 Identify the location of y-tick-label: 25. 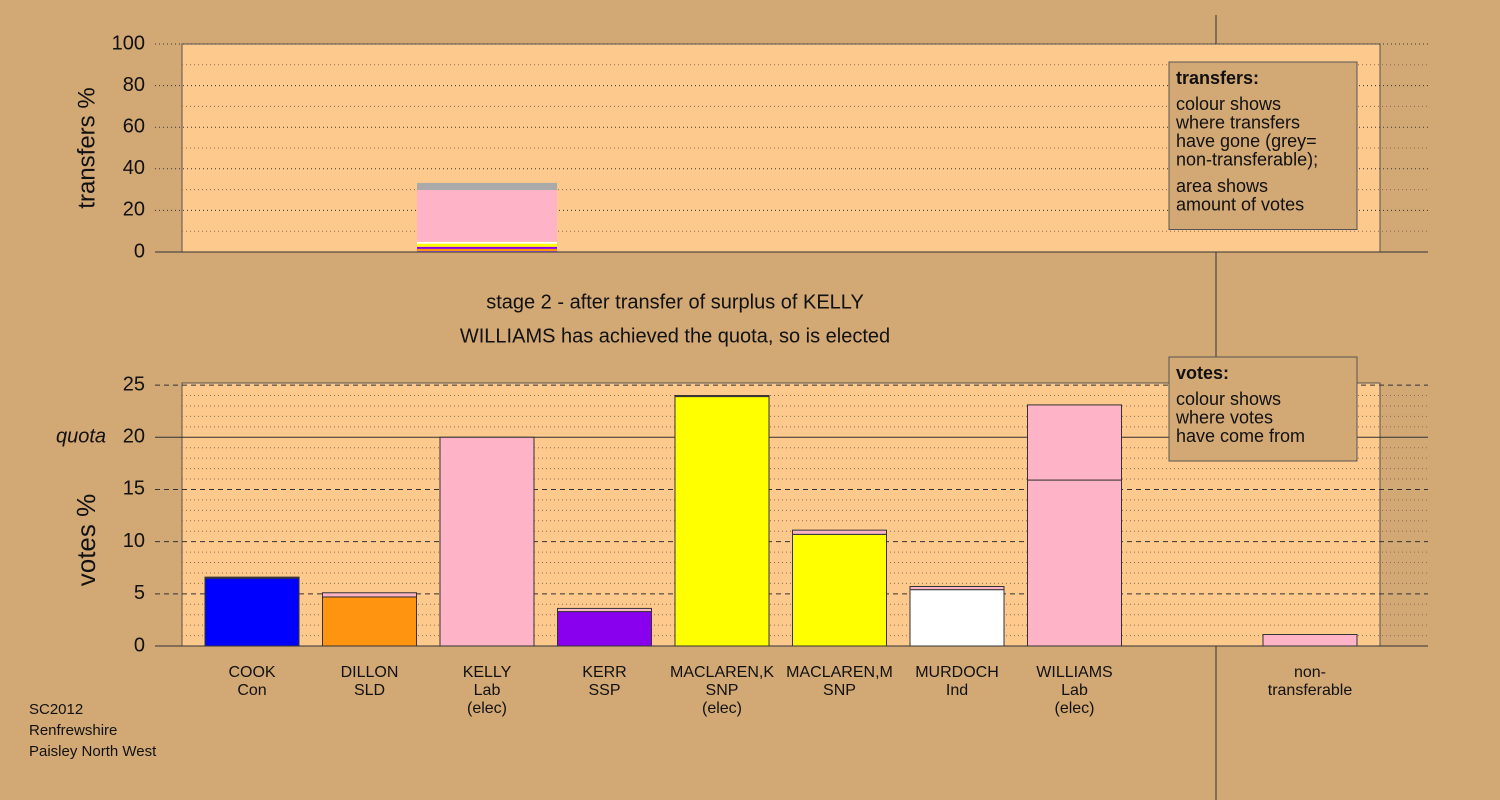
(134, 384).